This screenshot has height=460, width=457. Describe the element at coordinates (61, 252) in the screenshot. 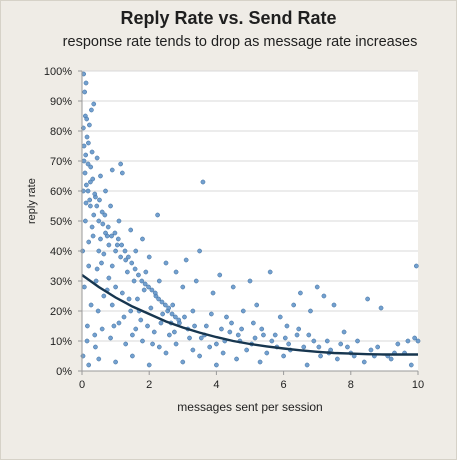

I see `y-tick-label: 40%` at that location.